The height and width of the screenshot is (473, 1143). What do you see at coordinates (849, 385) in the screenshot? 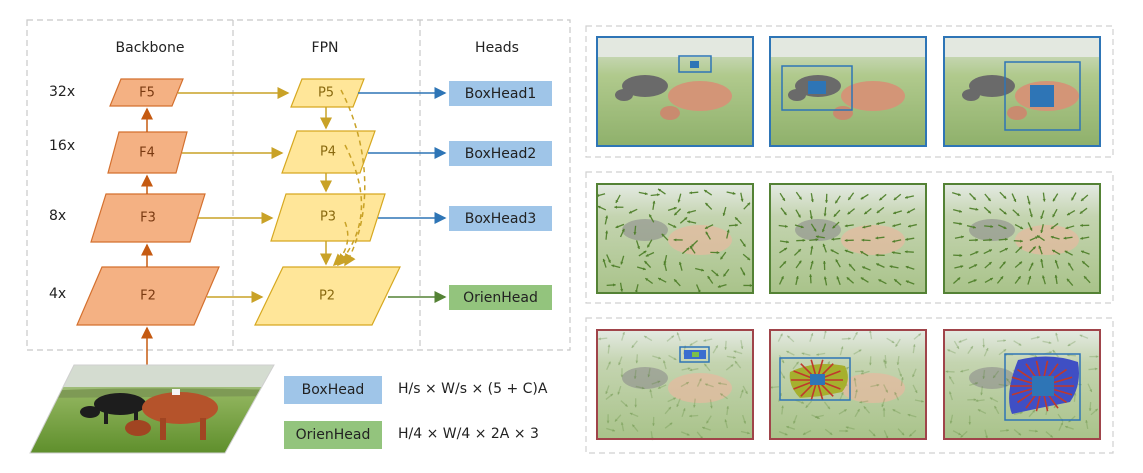
I see `combined-overlay-row` at bounding box center [849, 385].